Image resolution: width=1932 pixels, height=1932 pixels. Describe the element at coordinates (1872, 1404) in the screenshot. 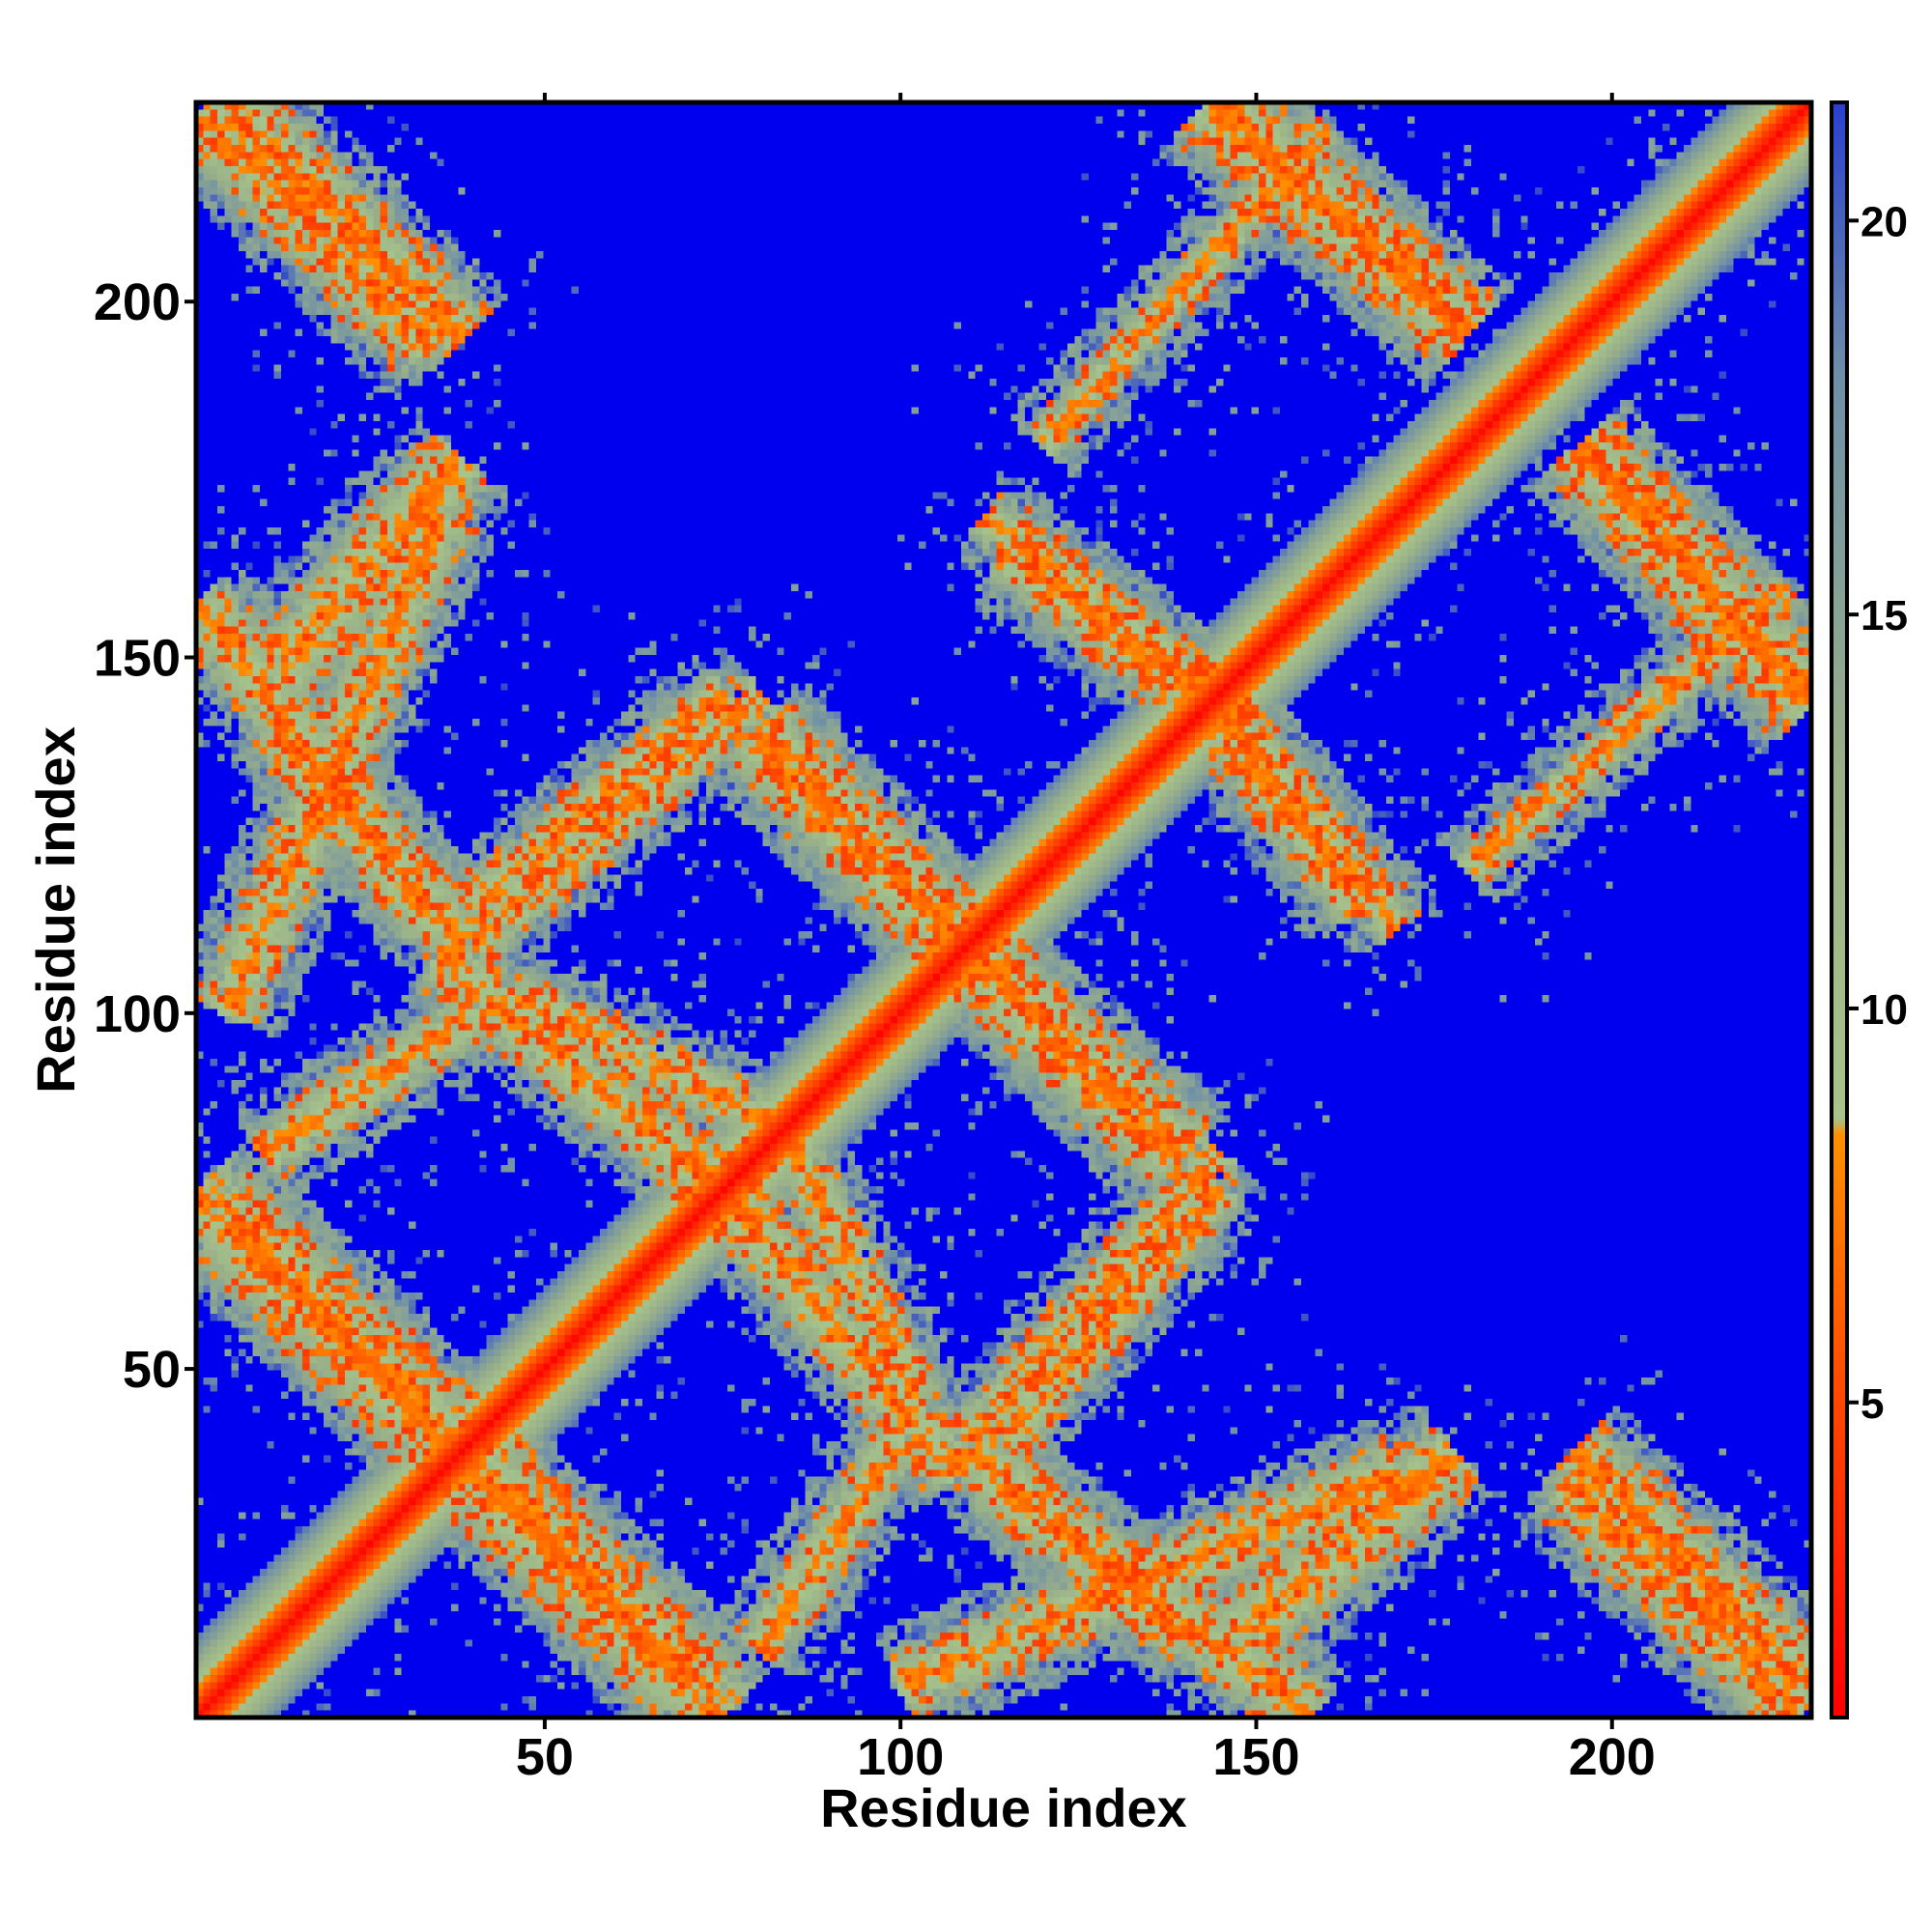

I see `colorbar-tick-label: 5` at that location.